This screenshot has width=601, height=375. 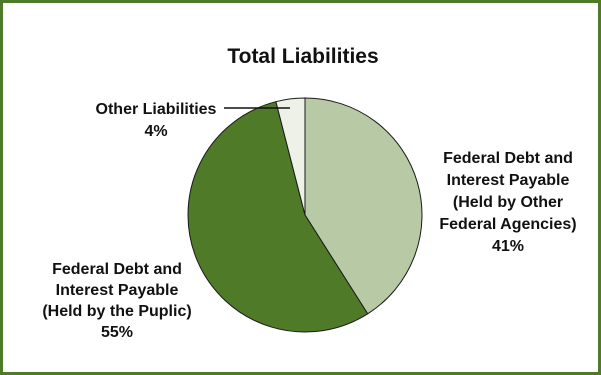 I want to click on slice-2-name-label: Federal Debt and, so click(x=117, y=269).